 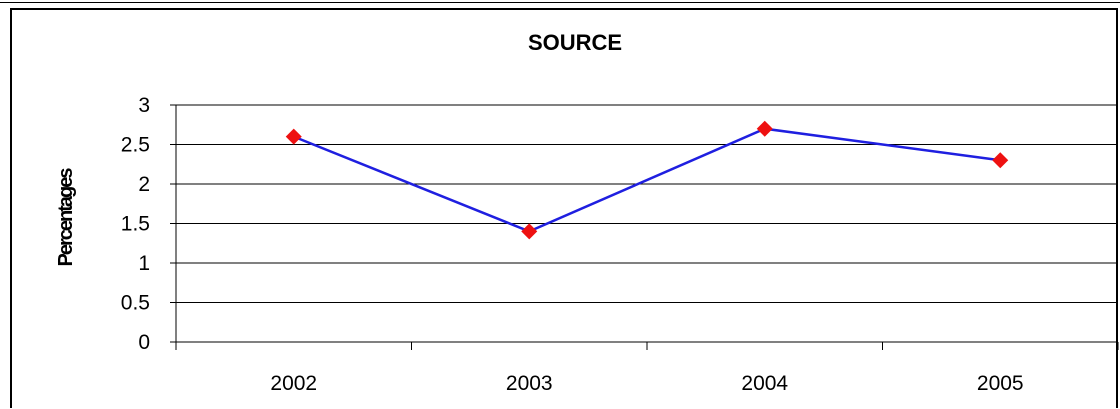 What do you see at coordinates (144, 342) in the screenshot?
I see `y-tick-label: 0` at bounding box center [144, 342].